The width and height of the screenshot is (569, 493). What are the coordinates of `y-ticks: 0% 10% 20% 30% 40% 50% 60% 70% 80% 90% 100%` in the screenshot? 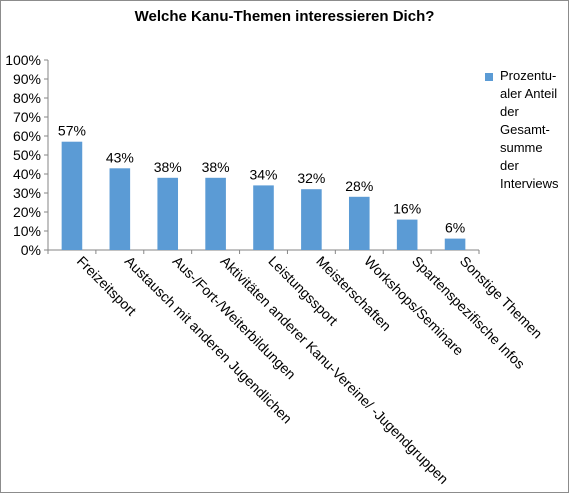 It's located at (26, 155).